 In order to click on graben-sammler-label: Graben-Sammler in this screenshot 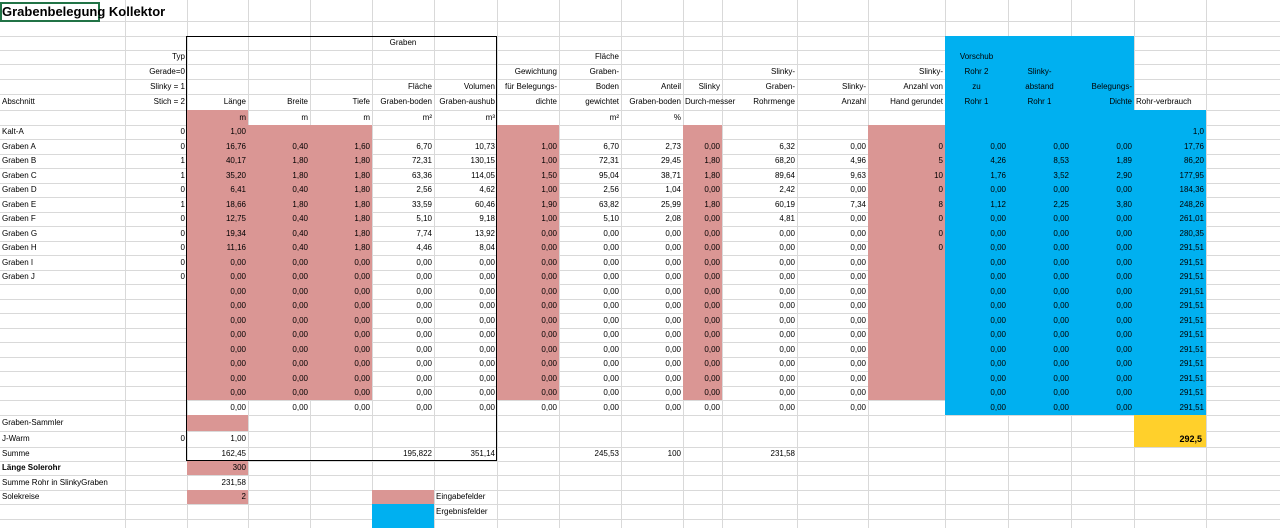, I will do `click(93, 423)`.